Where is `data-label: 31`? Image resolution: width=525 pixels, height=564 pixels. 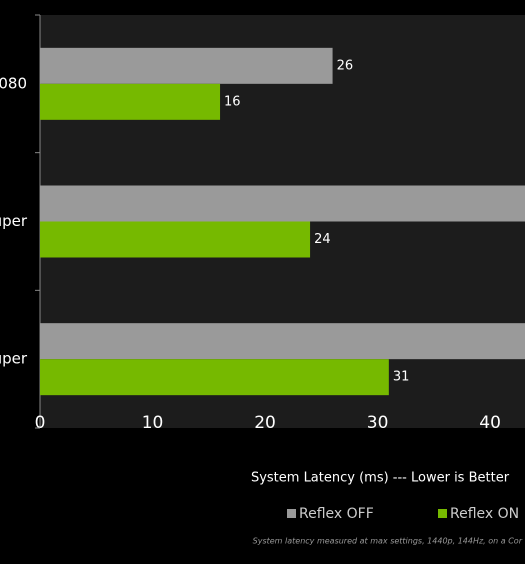 data-label: 31 is located at coordinates (401, 377).